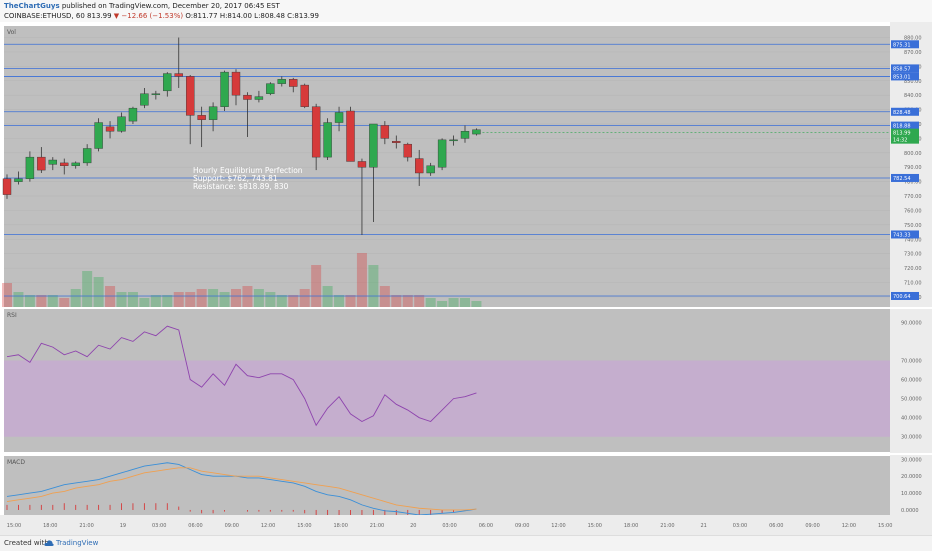  What do you see at coordinates (911, 323) in the screenshot?
I see `rsi-tick-label: 90.0000` at bounding box center [911, 323].